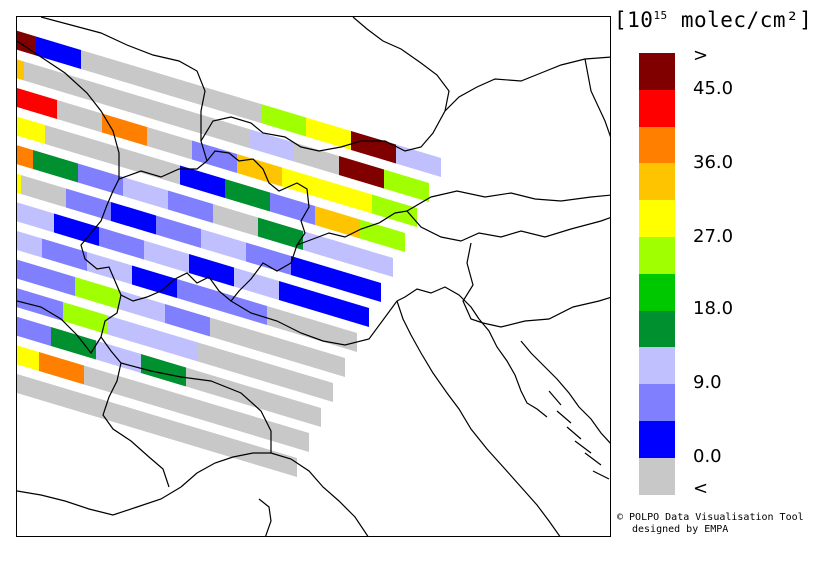 Image resolution: width=813 pixels, height=566 pixels. Describe the element at coordinates (196, 407) in the screenshot. I see `italy-interior-border` at that location.